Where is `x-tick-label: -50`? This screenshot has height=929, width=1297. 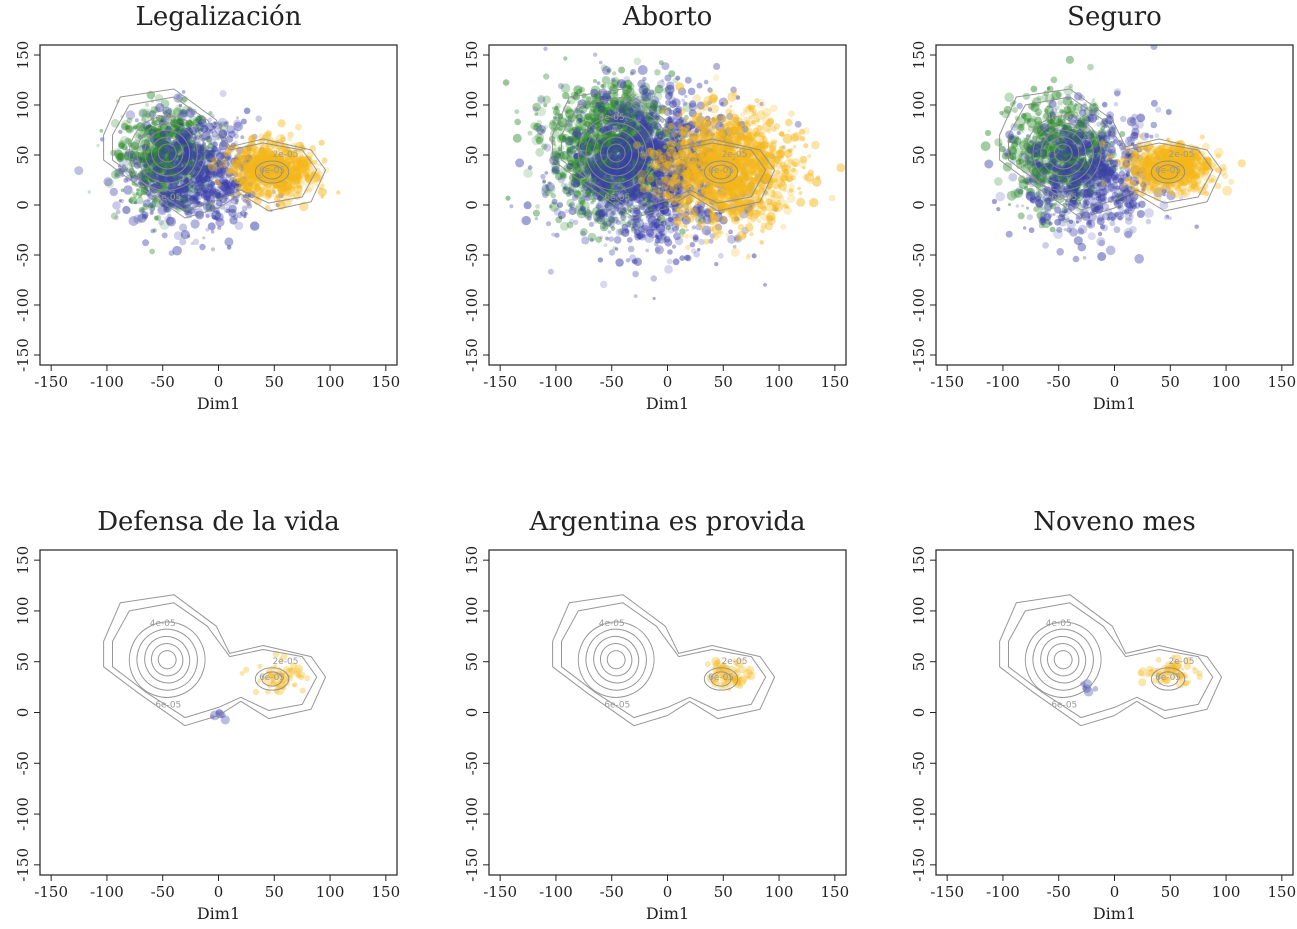
x-tick-label: -50 is located at coordinates (163, 382).